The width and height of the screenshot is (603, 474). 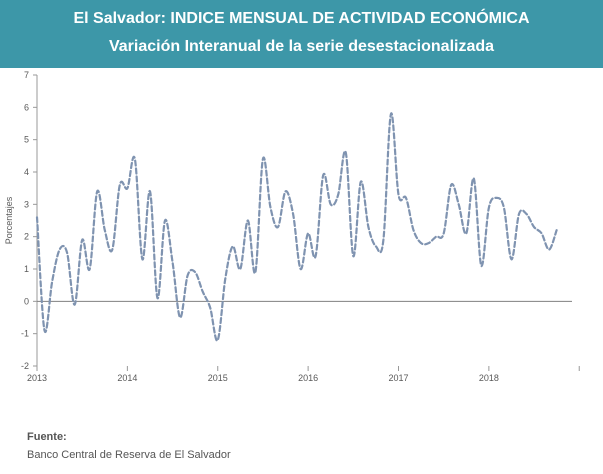 I want to click on source-text: Banco Central de Reserva de El Salvador, so click(x=129, y=455).